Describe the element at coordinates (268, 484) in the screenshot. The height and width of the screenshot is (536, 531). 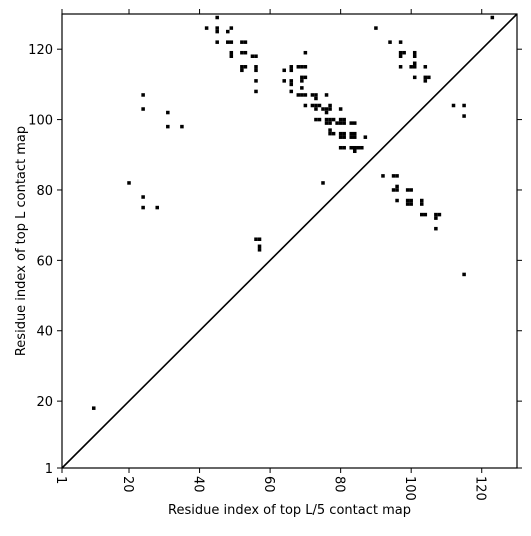
I see `x-tick-label: 60` at that location.